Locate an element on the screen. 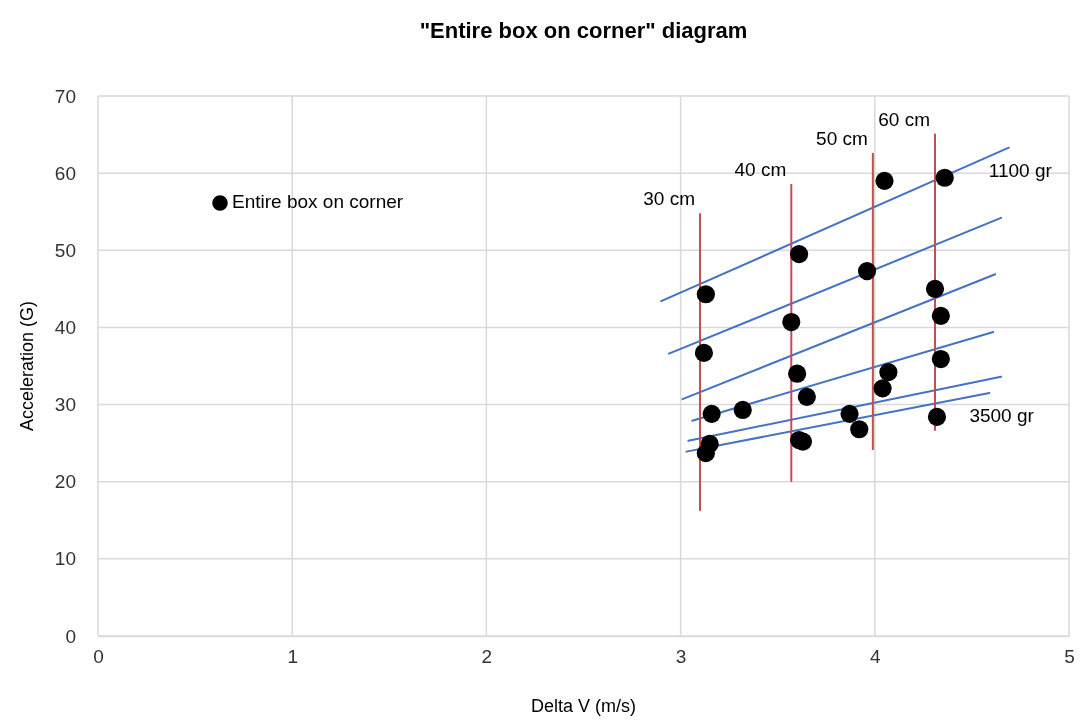 The width and height of the screenshot is (1080, 723). x-tick-label: 5 is located at coordinates (1069, 657).